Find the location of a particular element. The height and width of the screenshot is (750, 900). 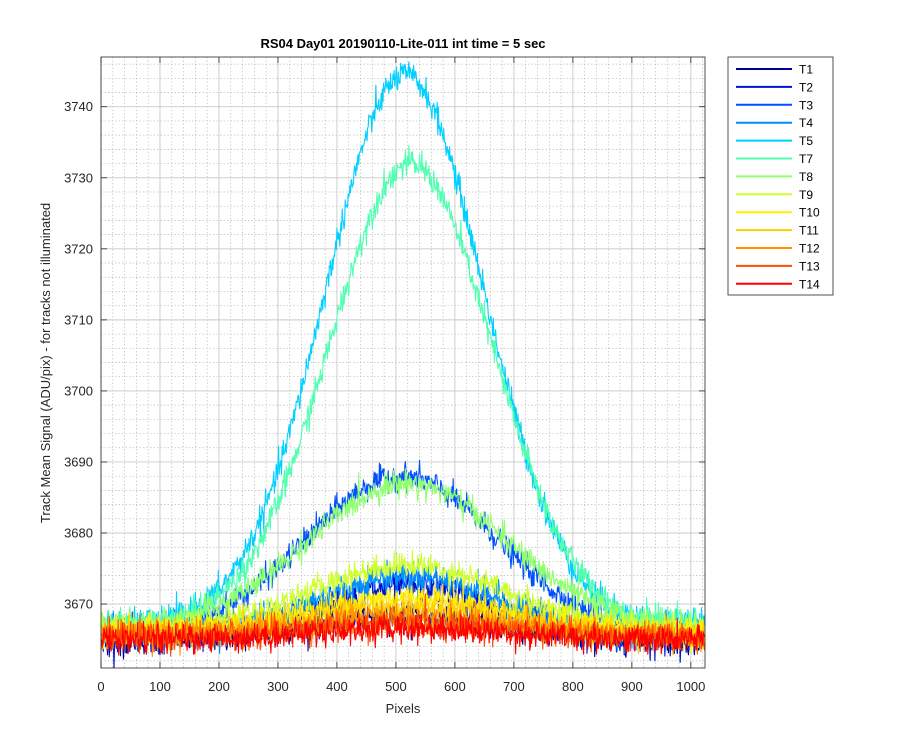

x-tick-label: 200 is located at coordinates (219, 686).